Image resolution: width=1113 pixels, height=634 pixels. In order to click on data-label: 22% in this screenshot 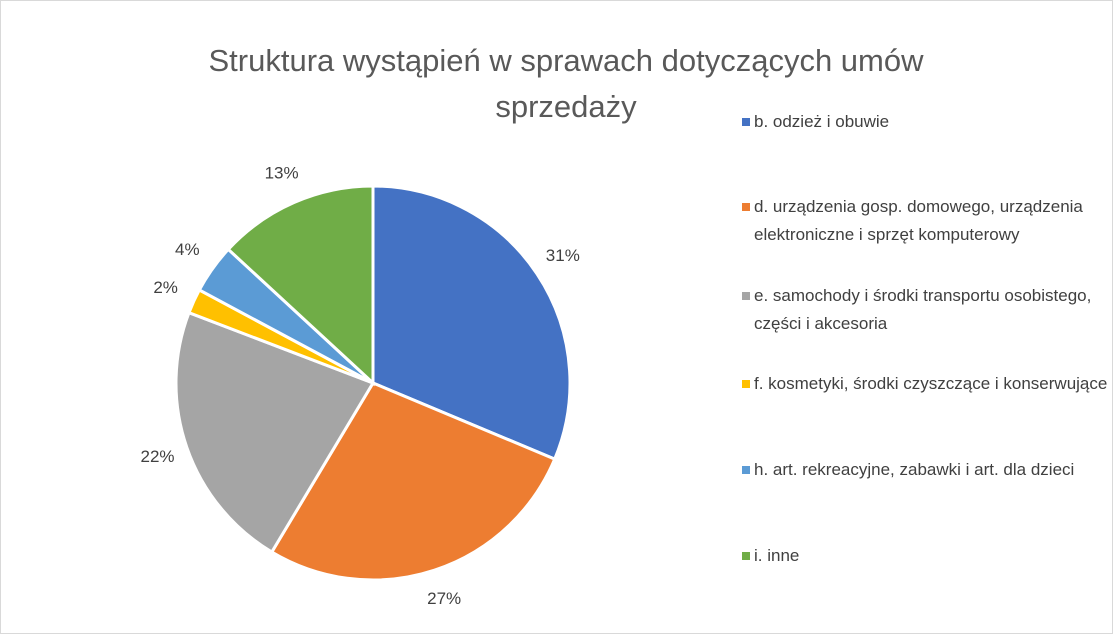, I will do `click(158, 456)`.